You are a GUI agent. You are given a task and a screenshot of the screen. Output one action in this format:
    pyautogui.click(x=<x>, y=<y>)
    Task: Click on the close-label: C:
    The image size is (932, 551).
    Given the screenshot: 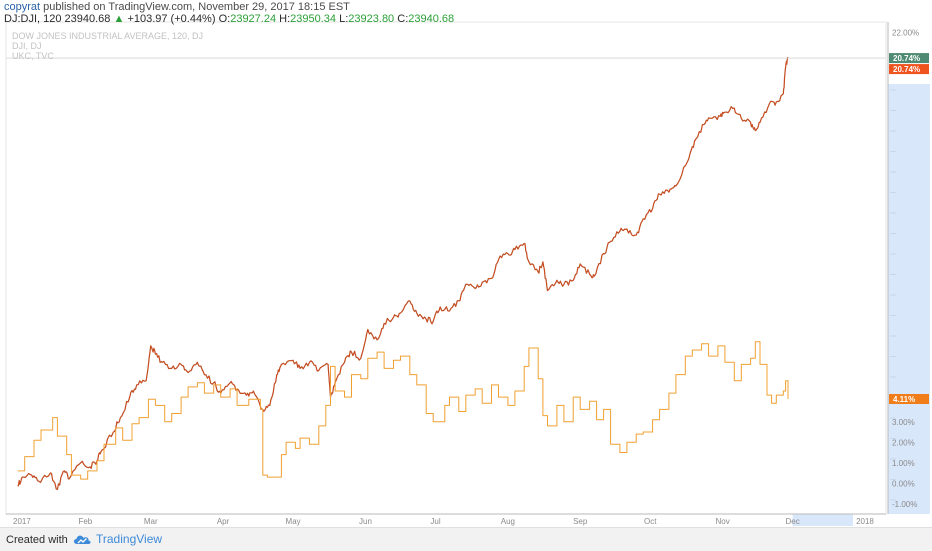 What is the action you would take?
    pyautogui.click(x=403, y=19)
    